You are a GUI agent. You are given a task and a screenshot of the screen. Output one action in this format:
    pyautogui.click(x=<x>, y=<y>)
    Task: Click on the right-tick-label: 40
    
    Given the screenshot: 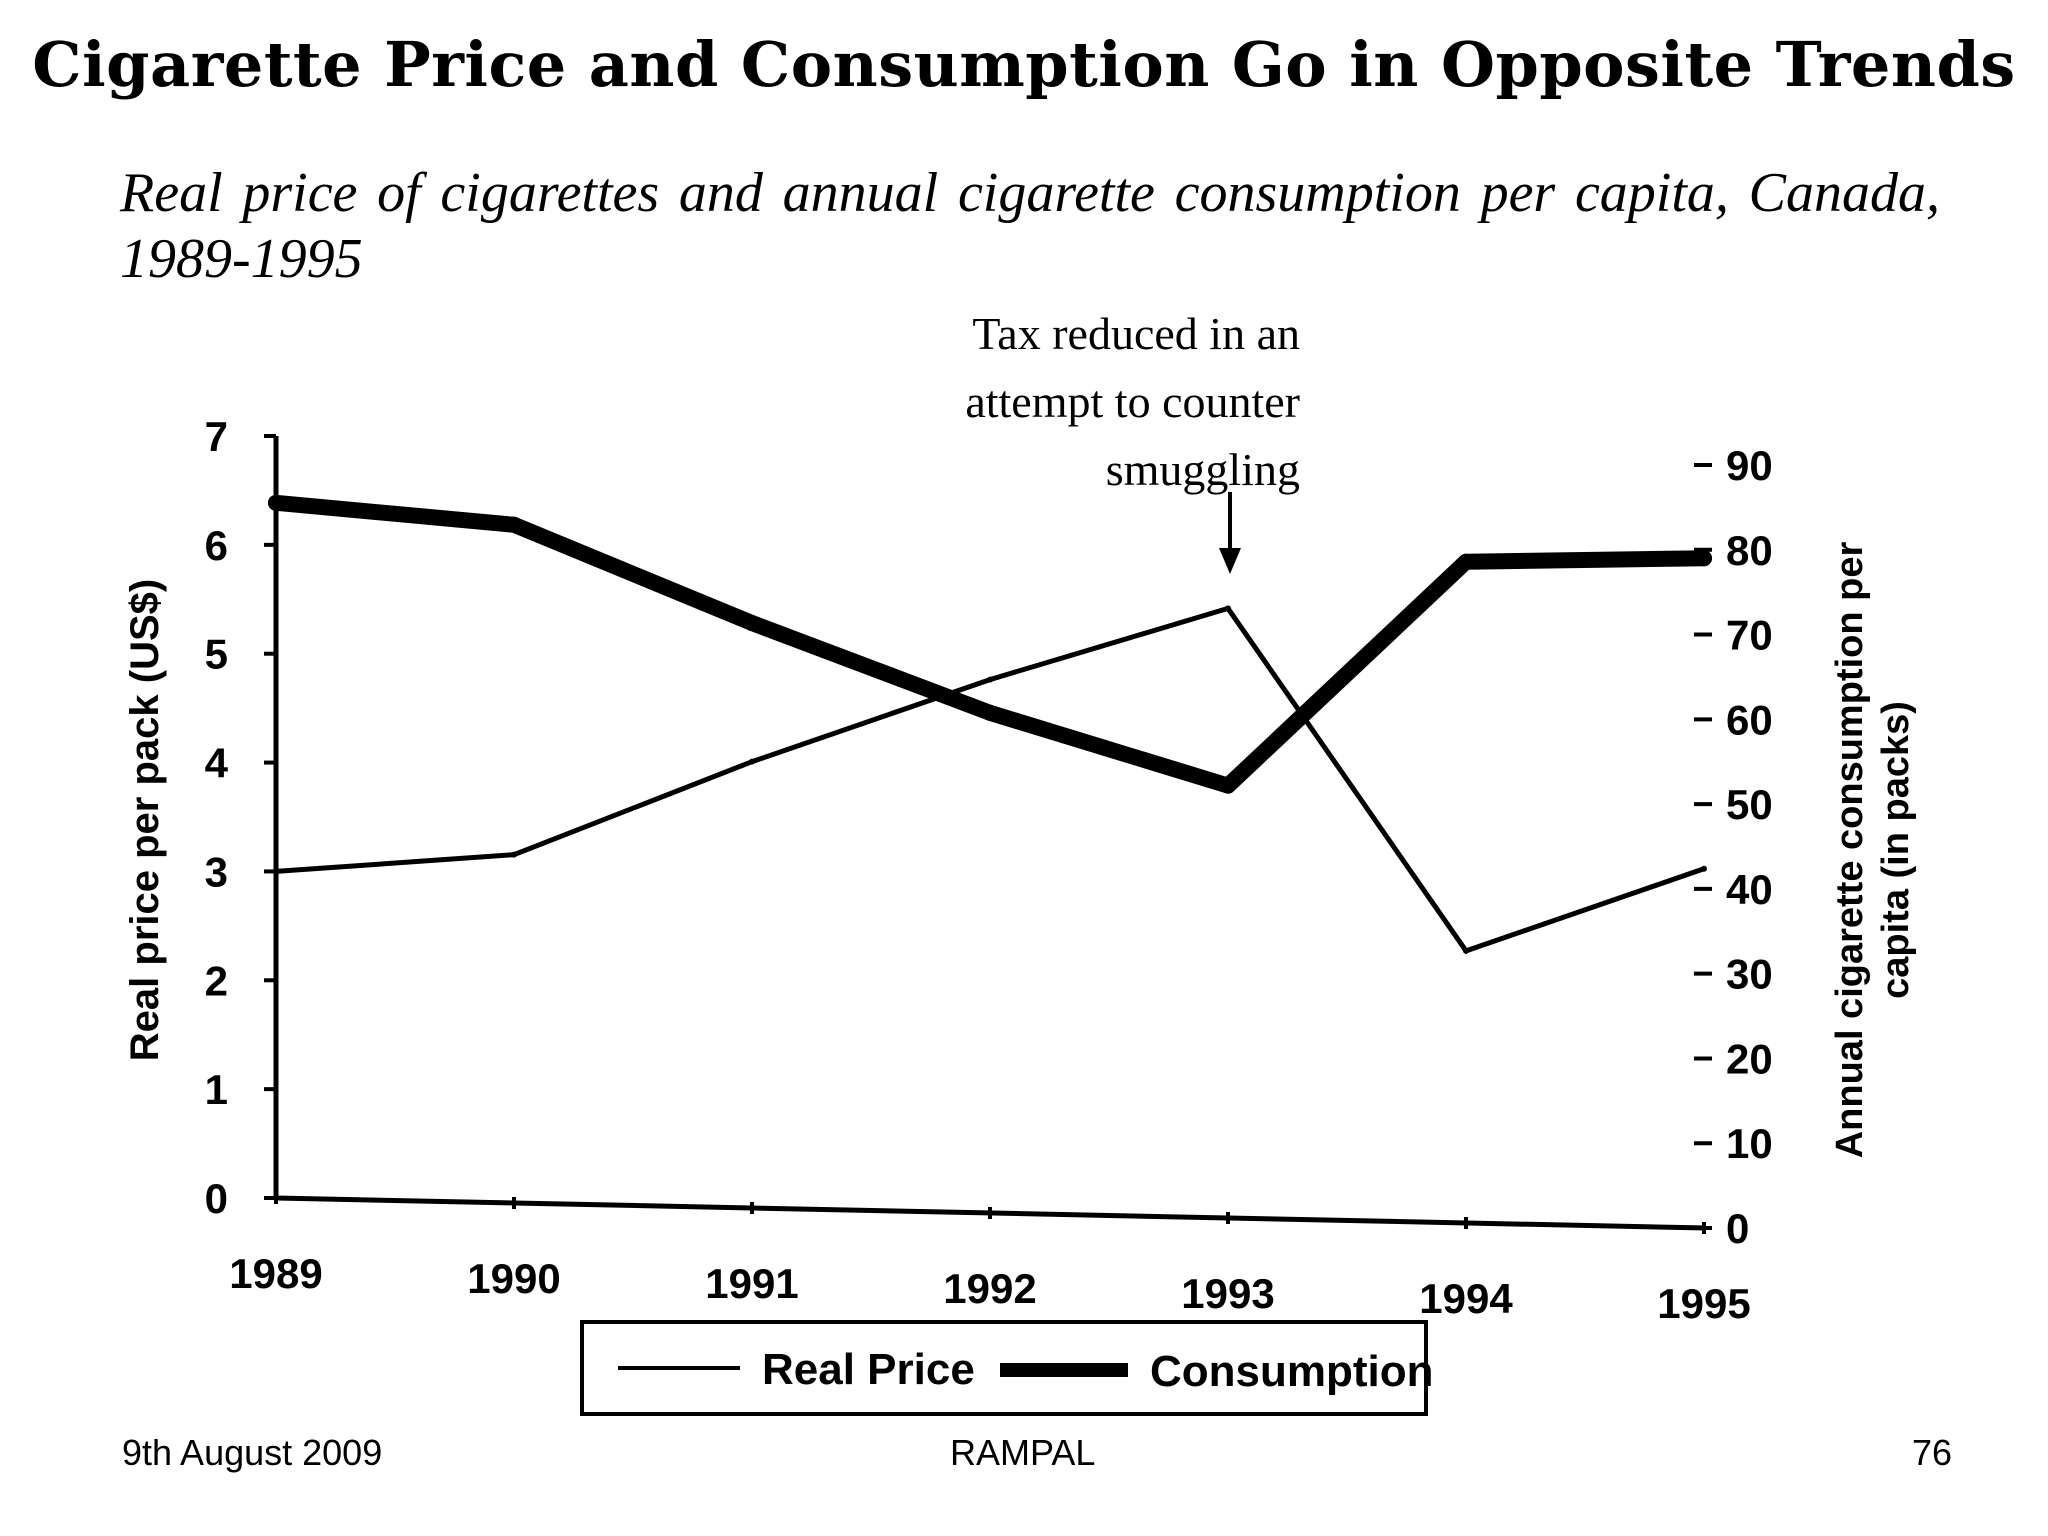 What is the action you would take?
    pyautogui.click(x=1749, y=889)
    